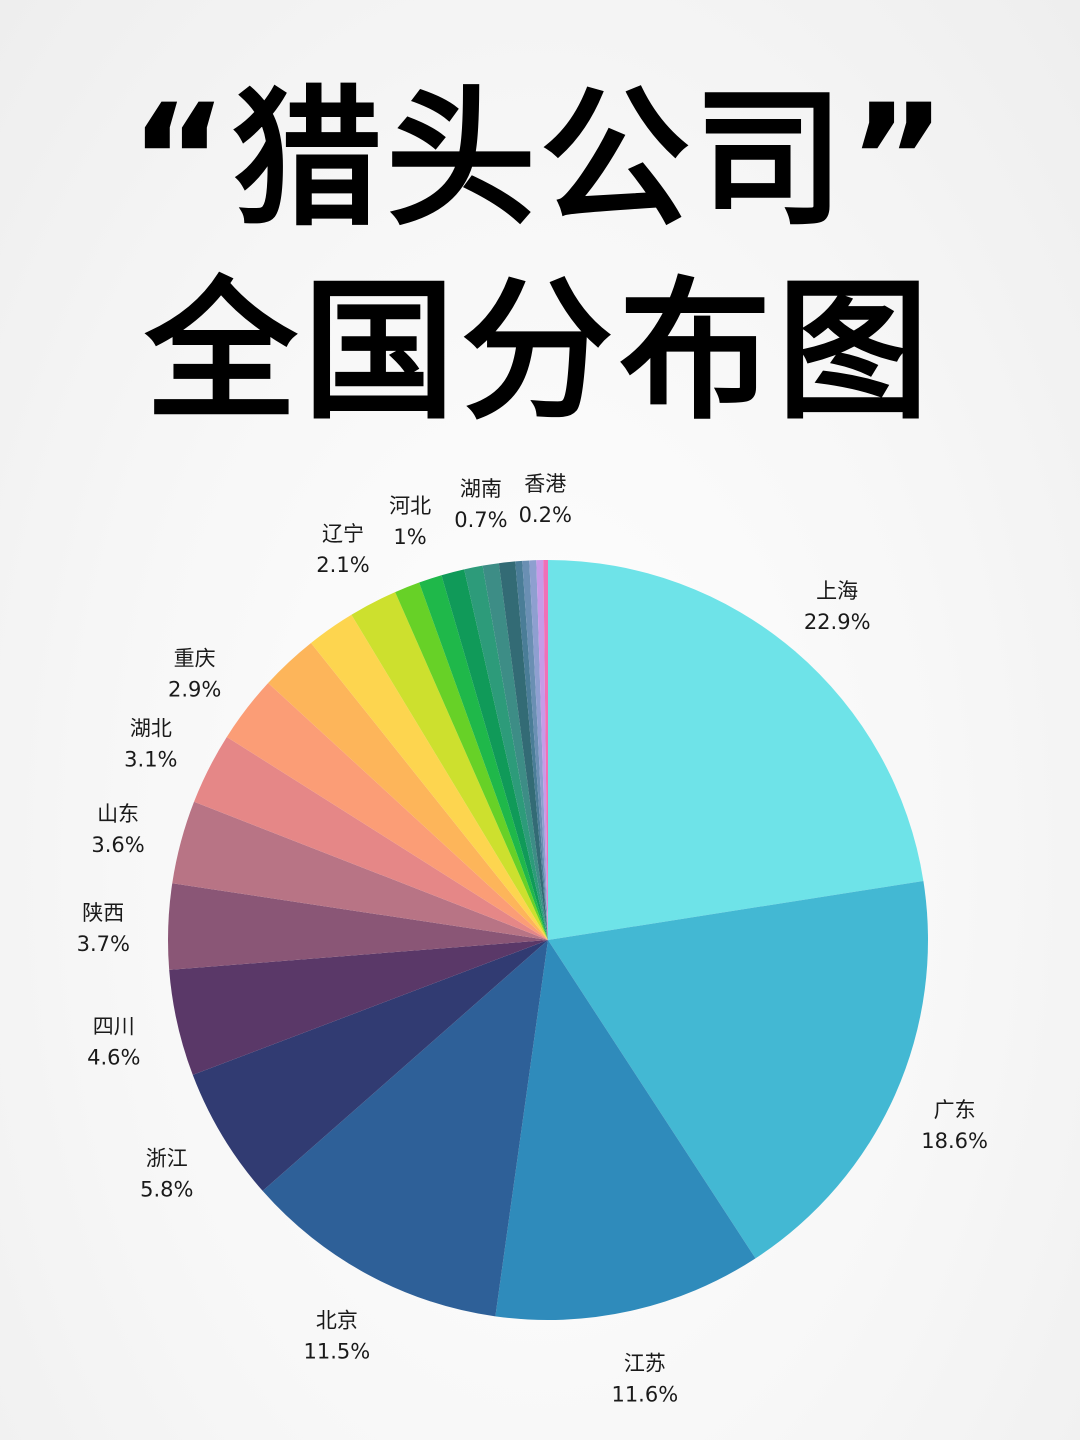  Describe the element at coordinates (410, 506) in the screenshot. I see `slice-label-name: 河北` at that location.